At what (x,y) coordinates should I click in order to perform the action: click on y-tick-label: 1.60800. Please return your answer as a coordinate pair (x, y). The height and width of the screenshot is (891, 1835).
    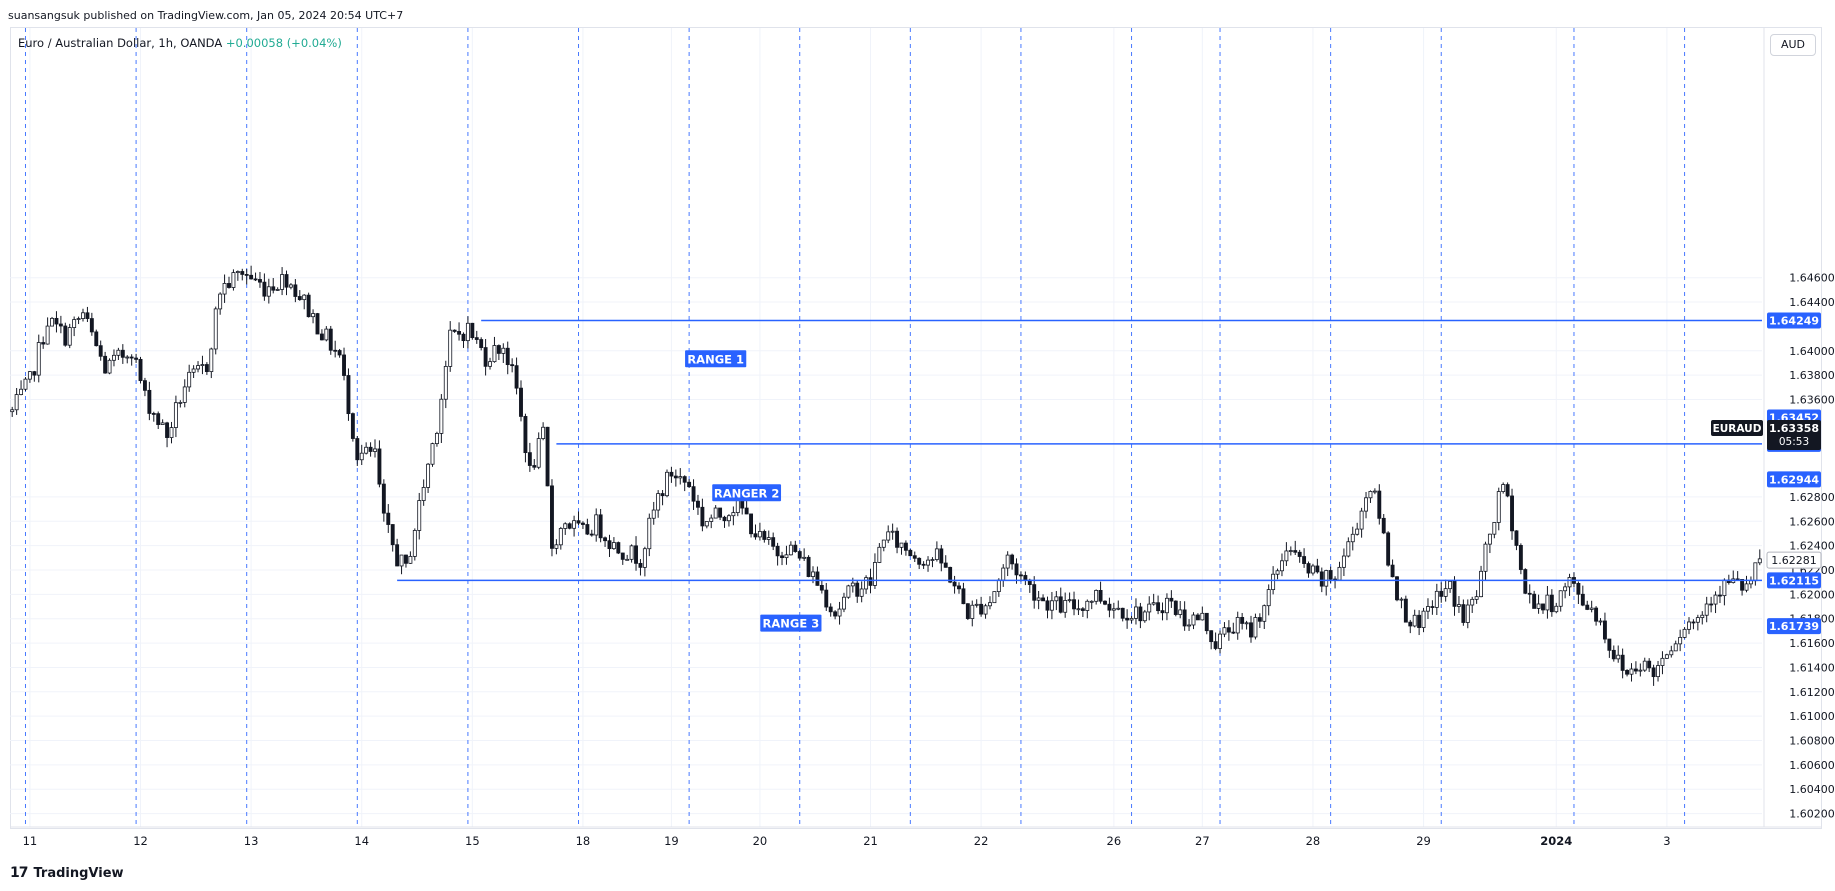
    Looking at the image, I should click on (1812, 741).